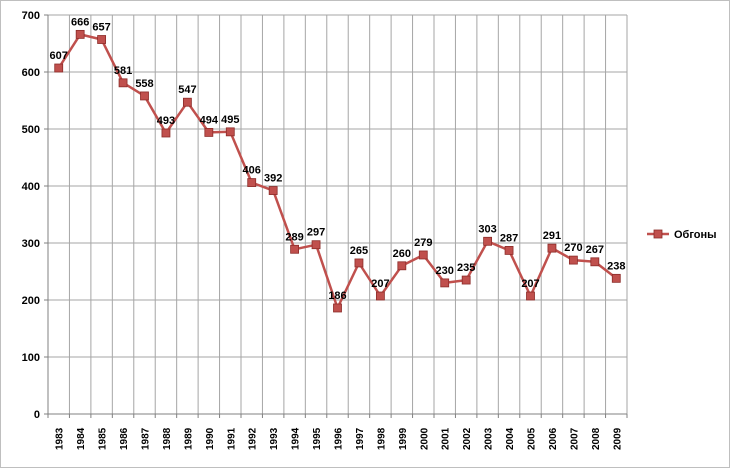 The height and width of the screenshot is (473, 730). I want to click on legend-marker, so click(658, 234).